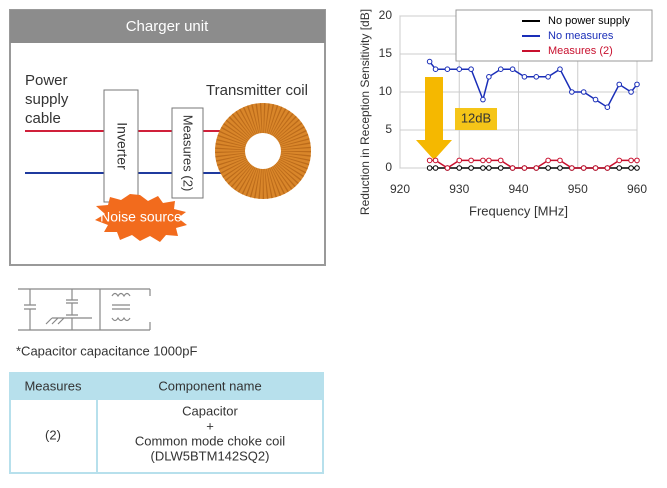 Image resolution: width=667 pixels, height=488 pixels. I want to click on x-tick-label: 940, so click(518, 189).